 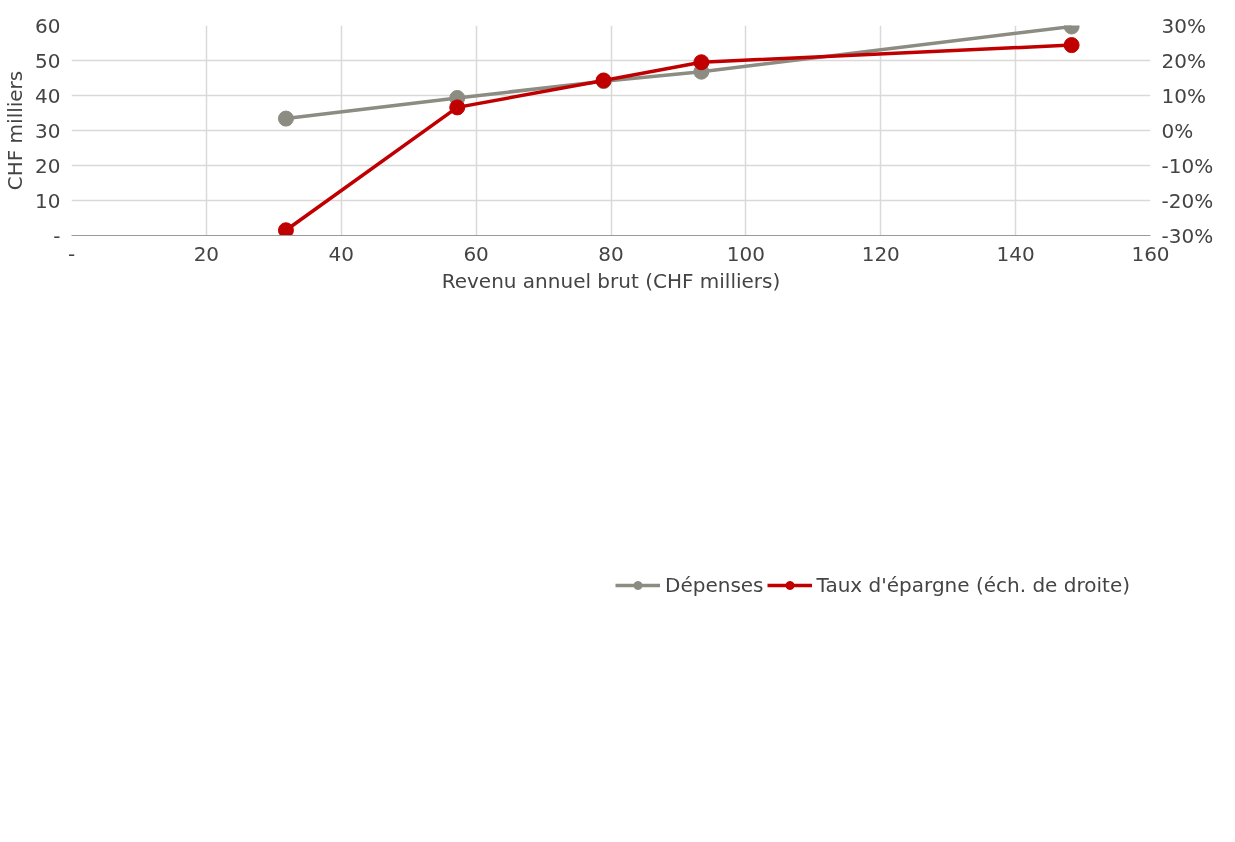 I want to click on x-tick-label: 80, so click(x=611, y=253).